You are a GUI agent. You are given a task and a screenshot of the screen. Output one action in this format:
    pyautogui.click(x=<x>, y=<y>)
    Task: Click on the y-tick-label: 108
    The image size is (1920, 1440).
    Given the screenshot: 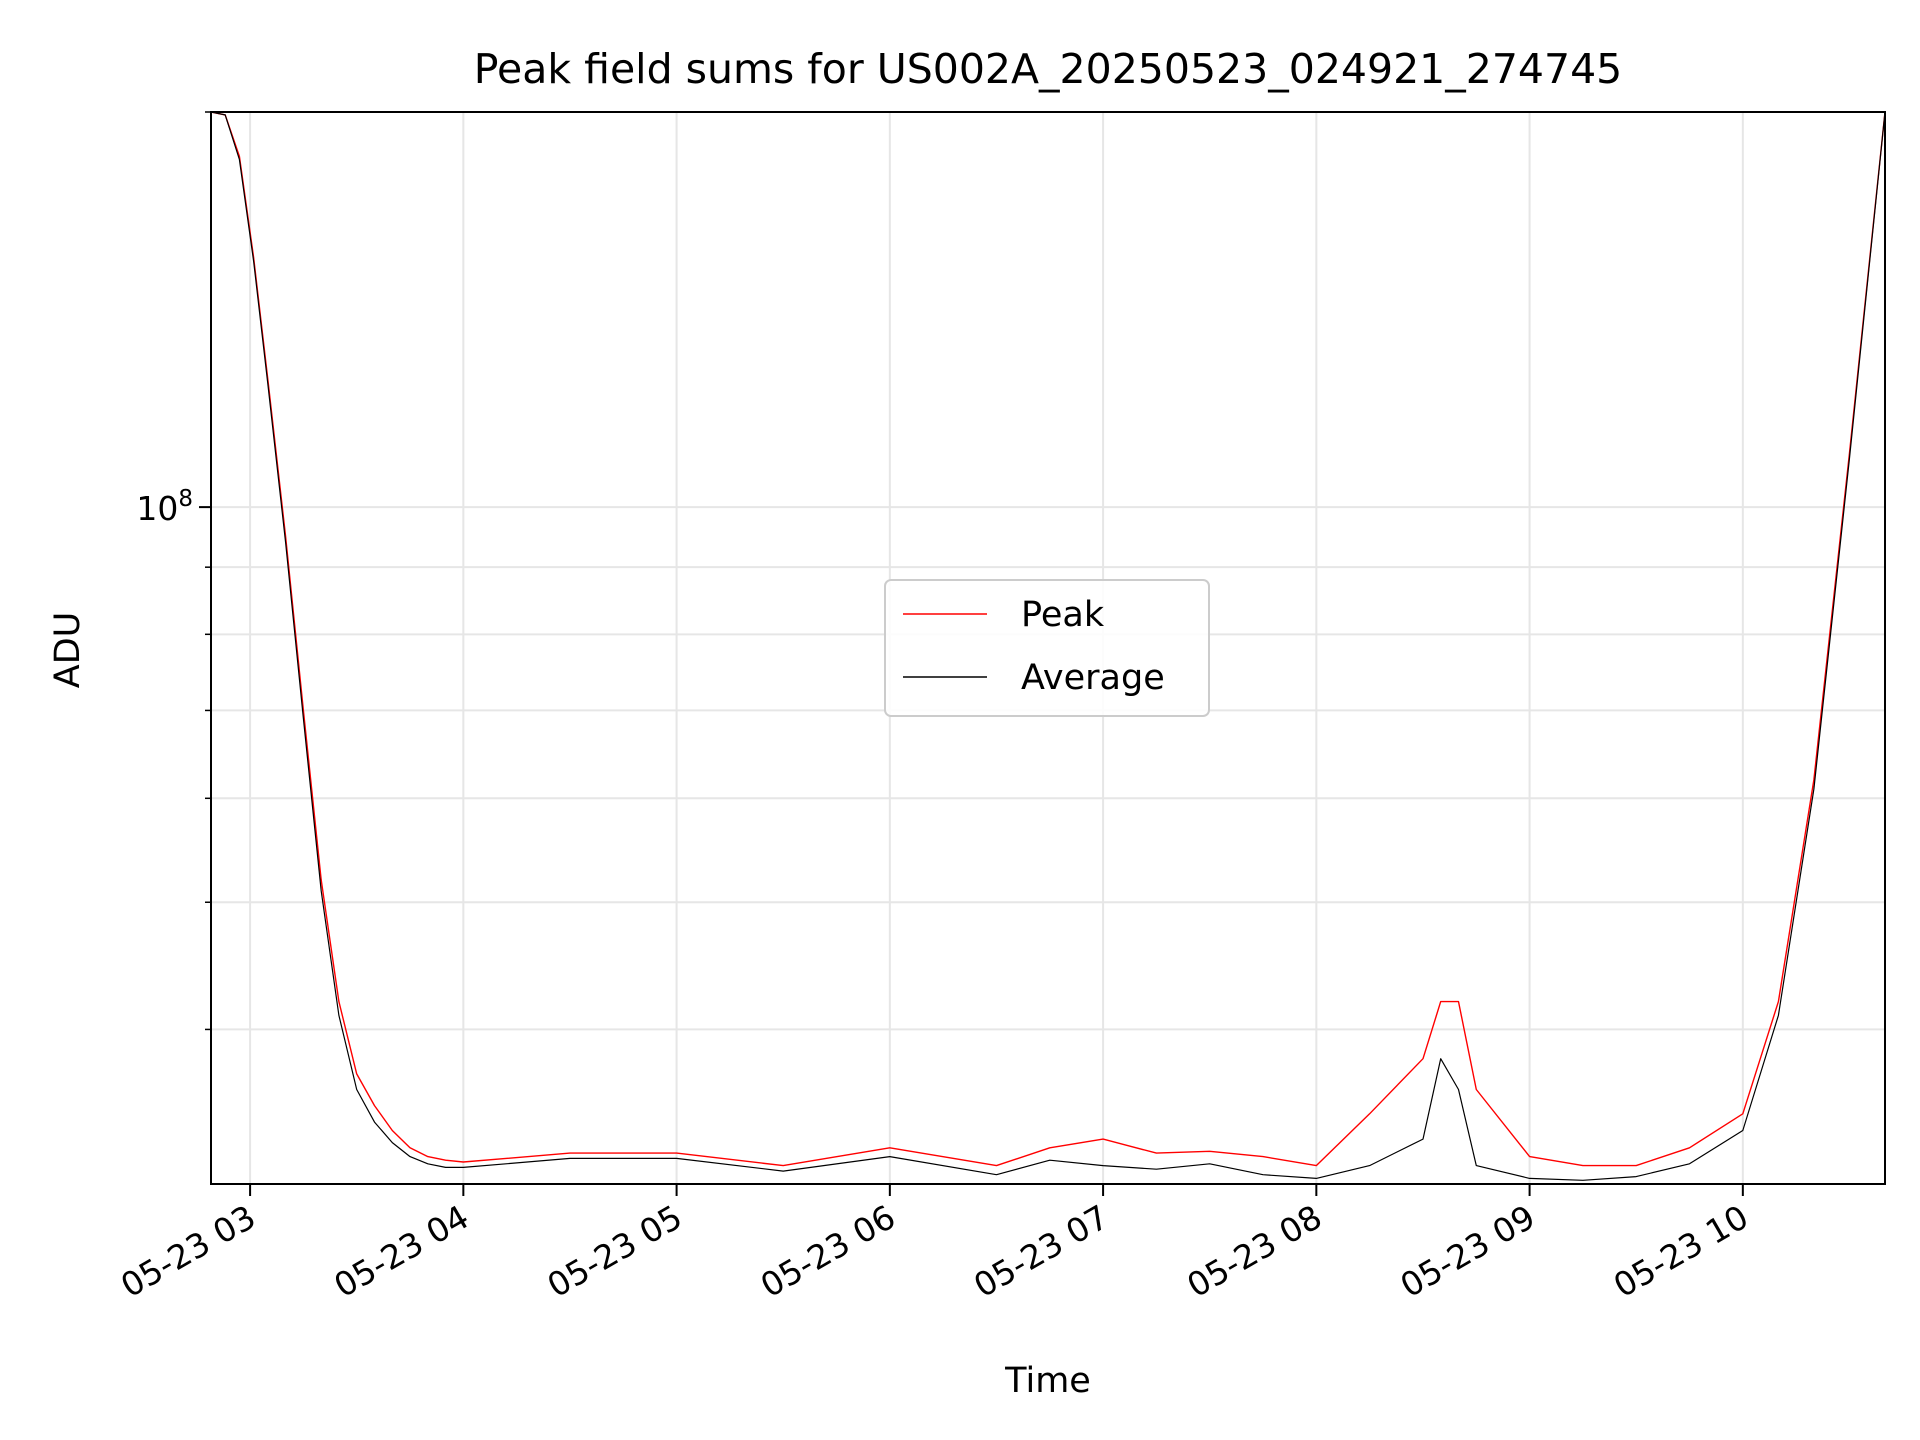 What is the action you would take?
    pyautogui.click(x=164, y=507)
    